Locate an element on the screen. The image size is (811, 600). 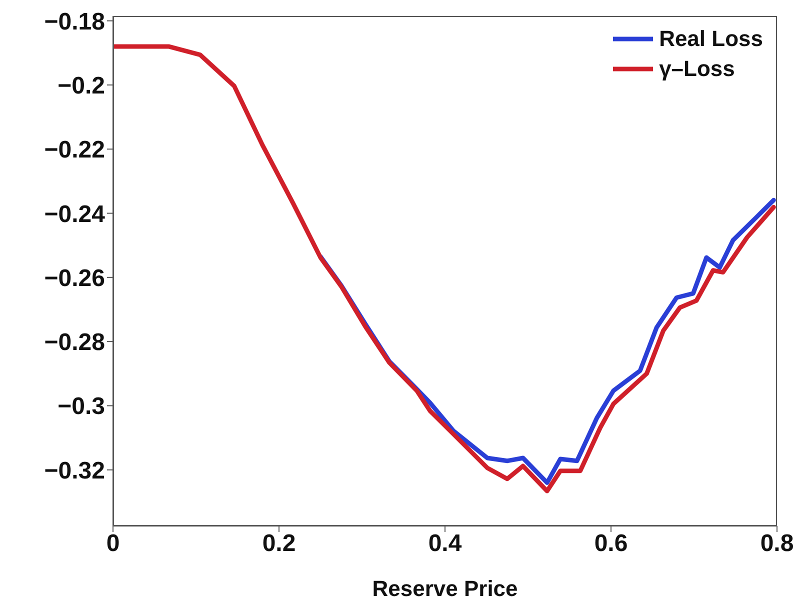
y-tick-label: −0.26 is located at coordinates (74, 278).